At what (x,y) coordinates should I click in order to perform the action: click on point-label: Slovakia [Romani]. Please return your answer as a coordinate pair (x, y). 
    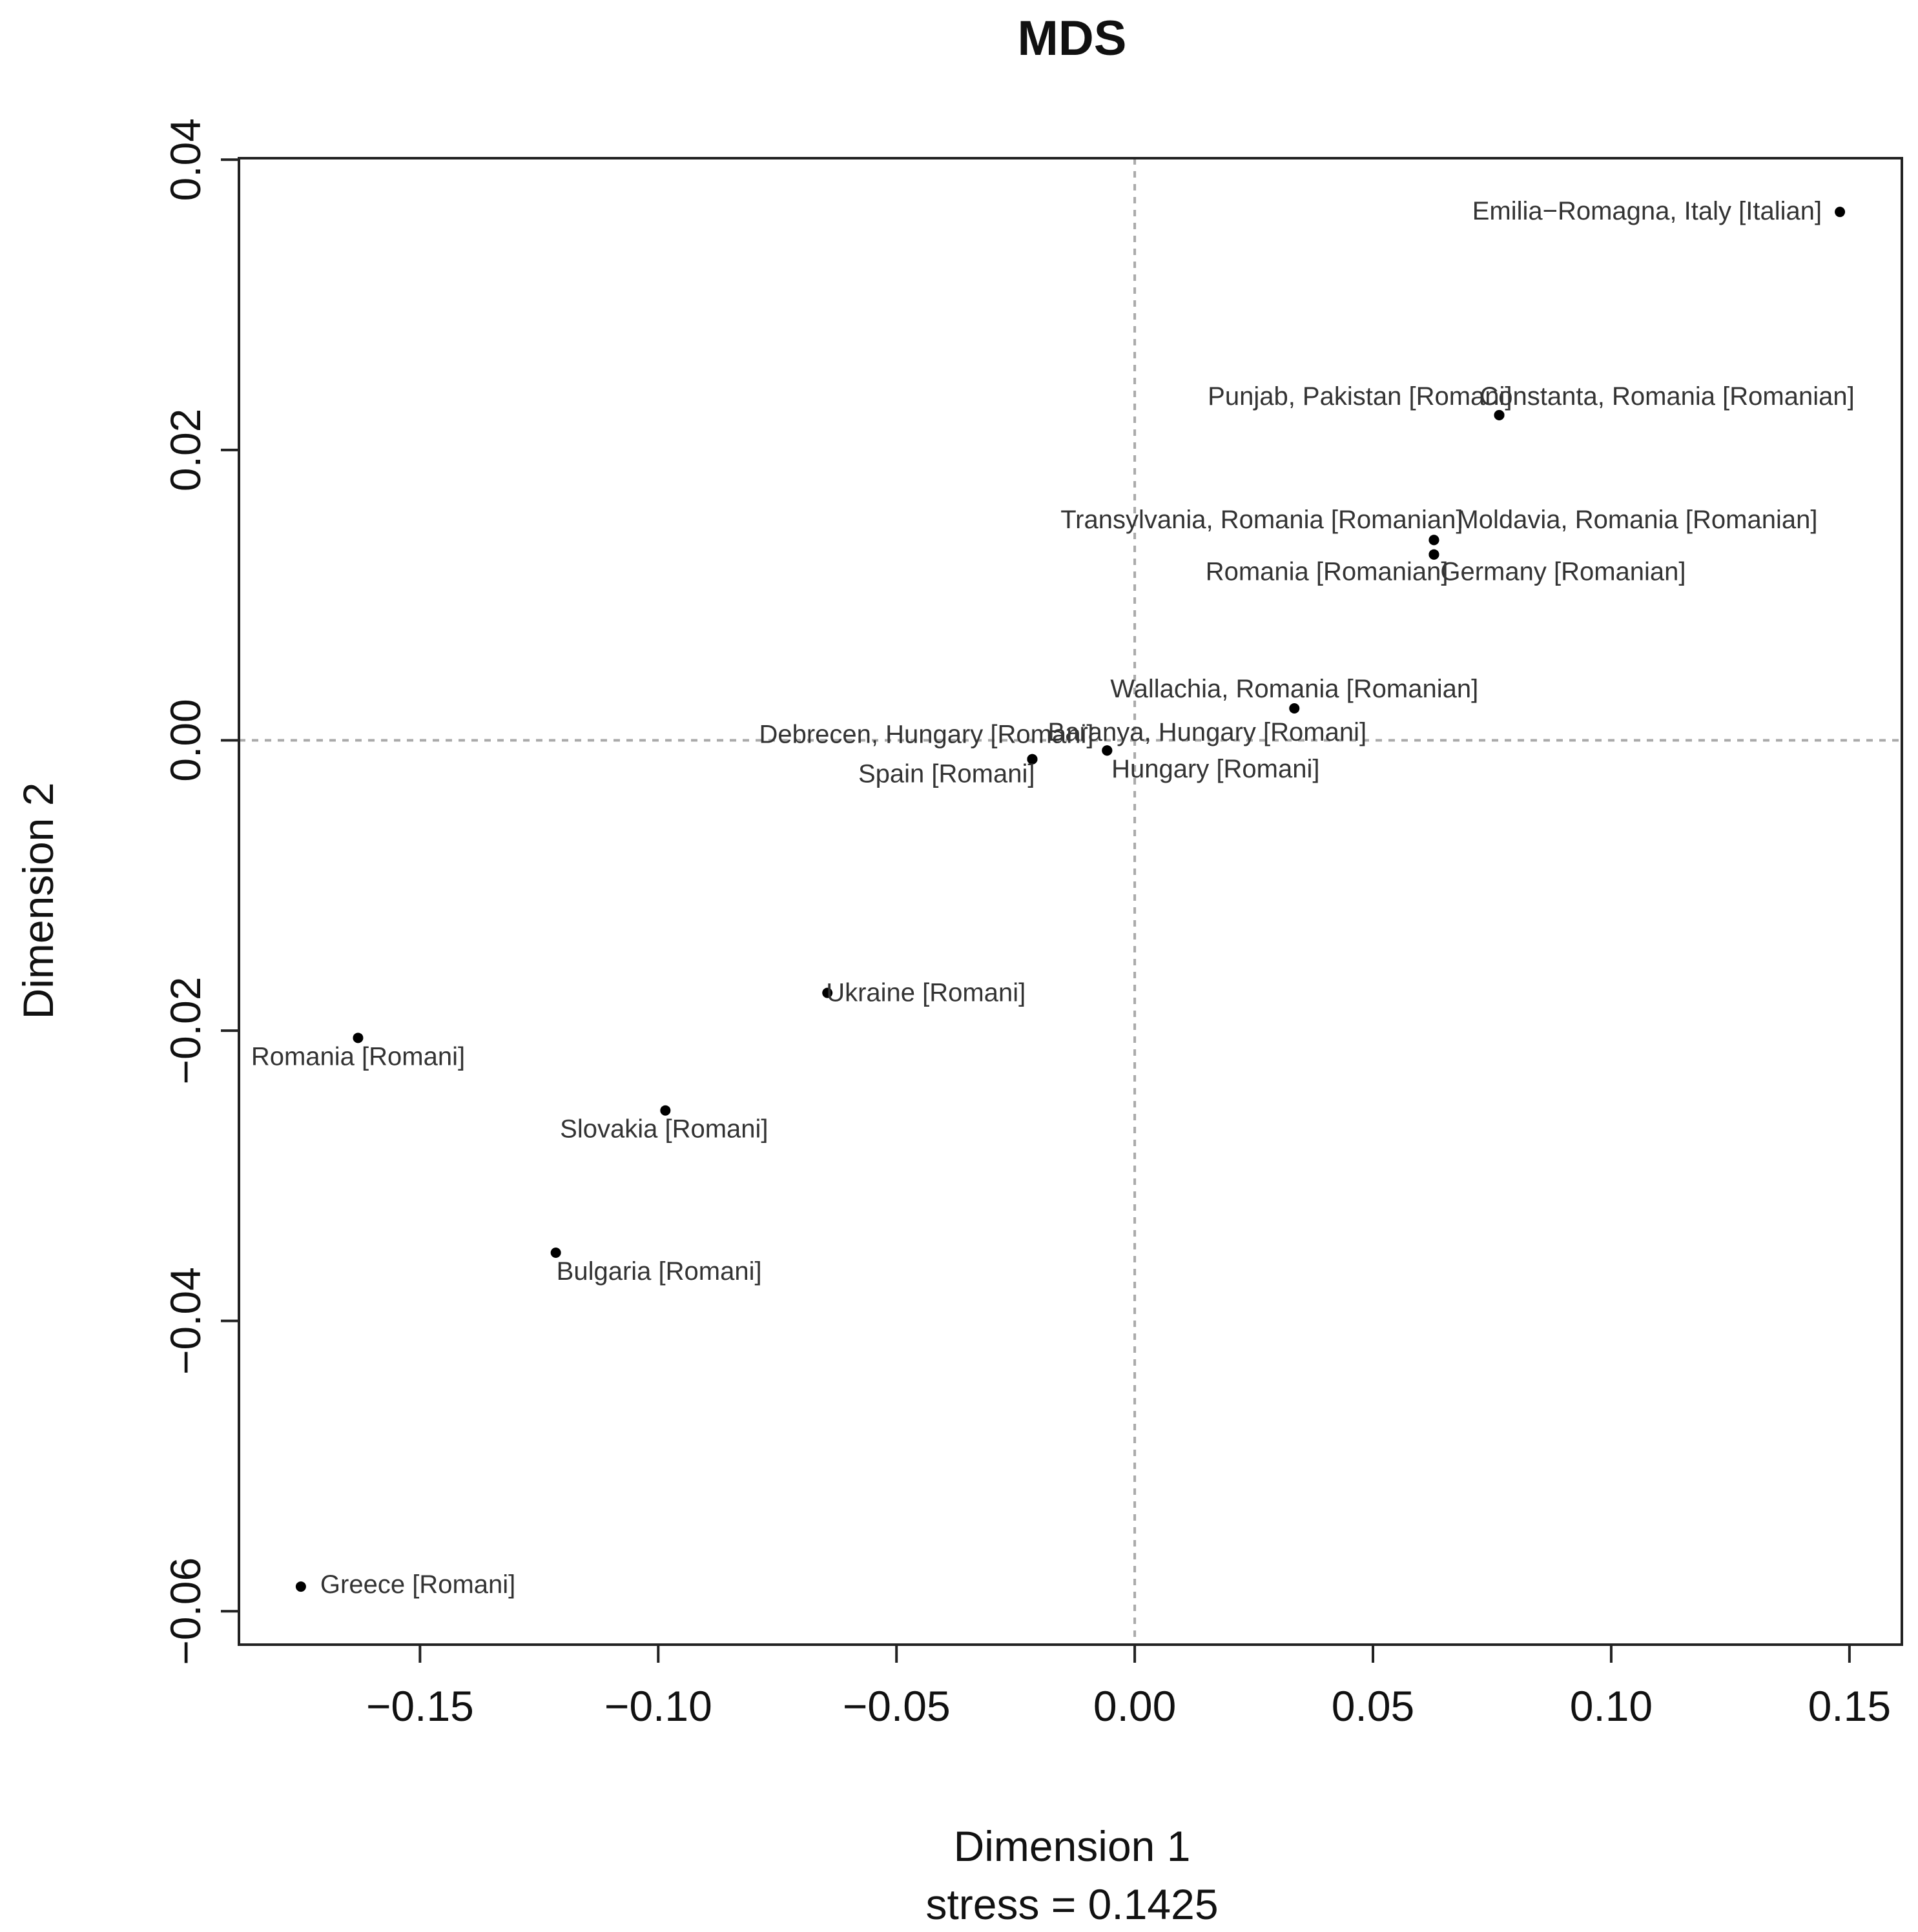
    Looking at the image, I should click on (664, 1129).